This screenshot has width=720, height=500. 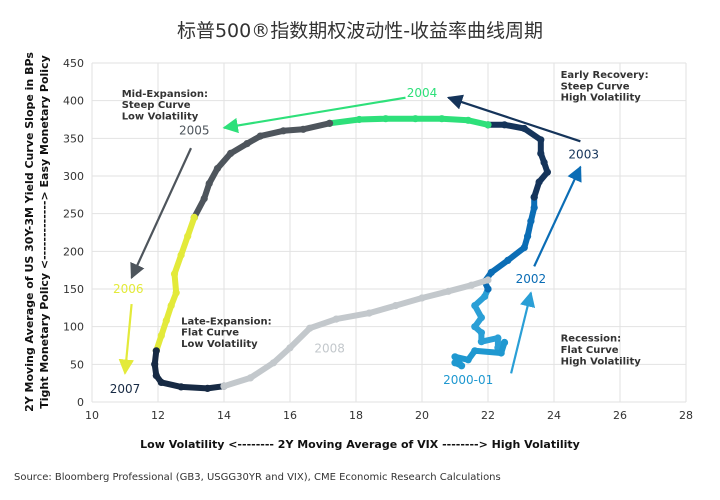 I want to click on chart-title: 标普500®指数期权波动性-收益率曲线周期, so click(x=360, y=31).